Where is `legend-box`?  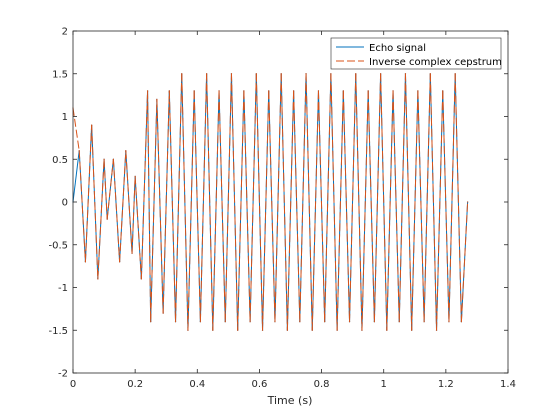 legend-box is located at coordinates (416, 53).